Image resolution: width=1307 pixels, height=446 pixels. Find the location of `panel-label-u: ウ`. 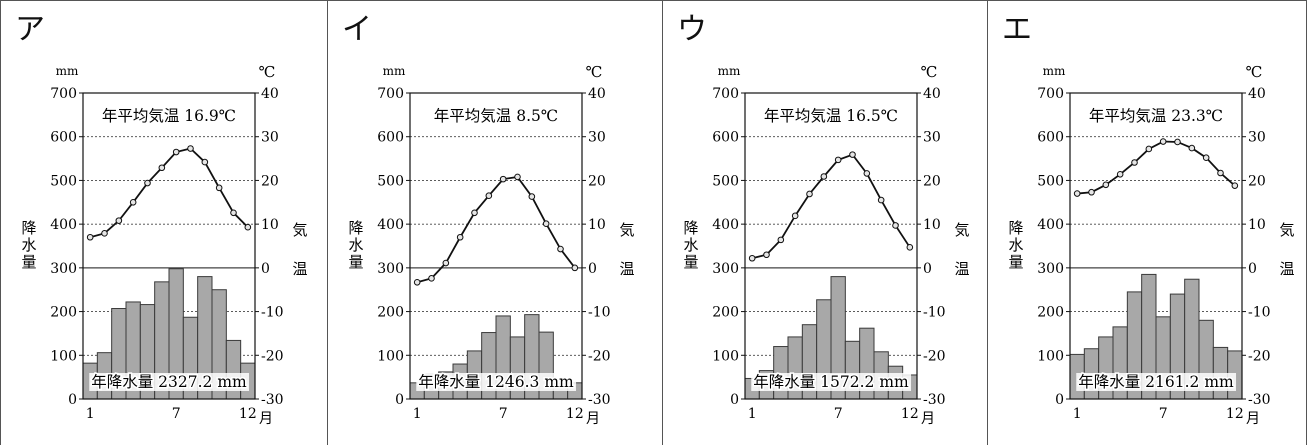

panel-label-u: ウ is located at coordinates (692, 29).